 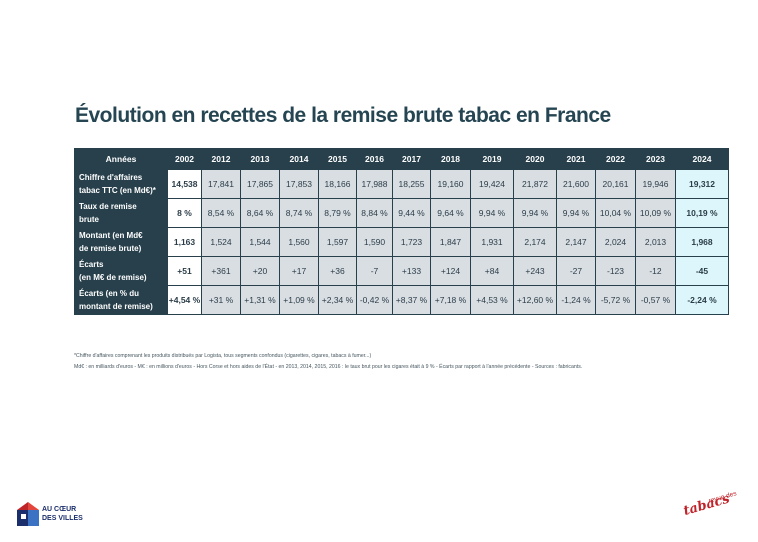 I want to click on header-year-2012: 2012, so click(x=221, y=159).